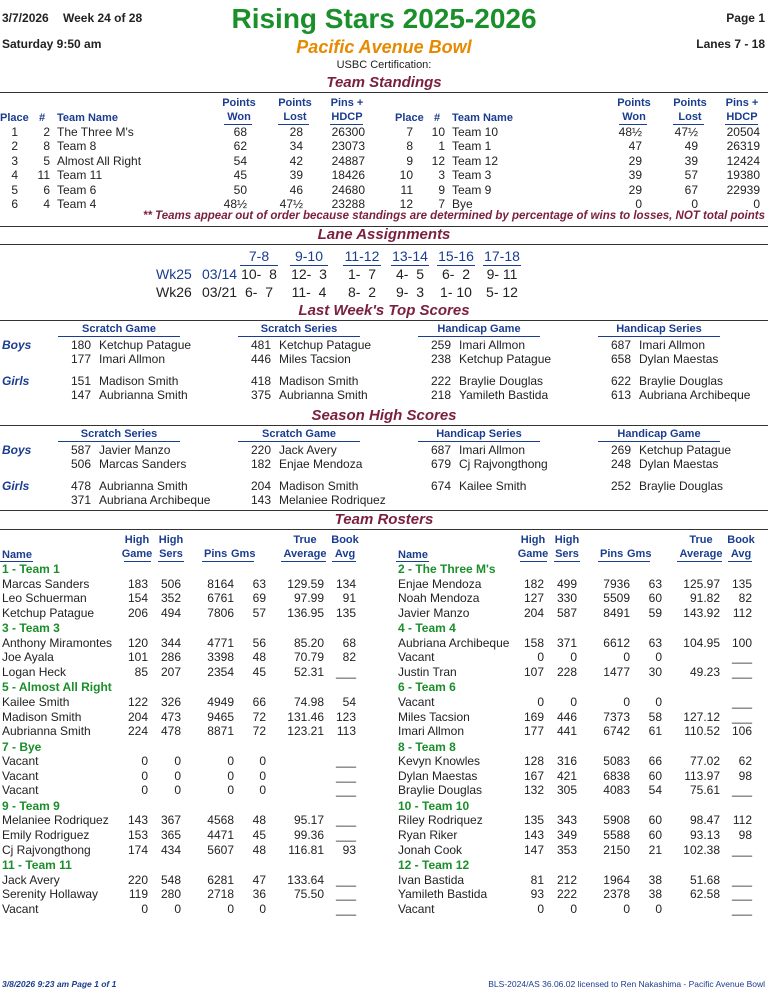 Image resolution: width=768 pixels, height=991 pixels. I want to click on roster-high-game: 0, so click(540, 657).